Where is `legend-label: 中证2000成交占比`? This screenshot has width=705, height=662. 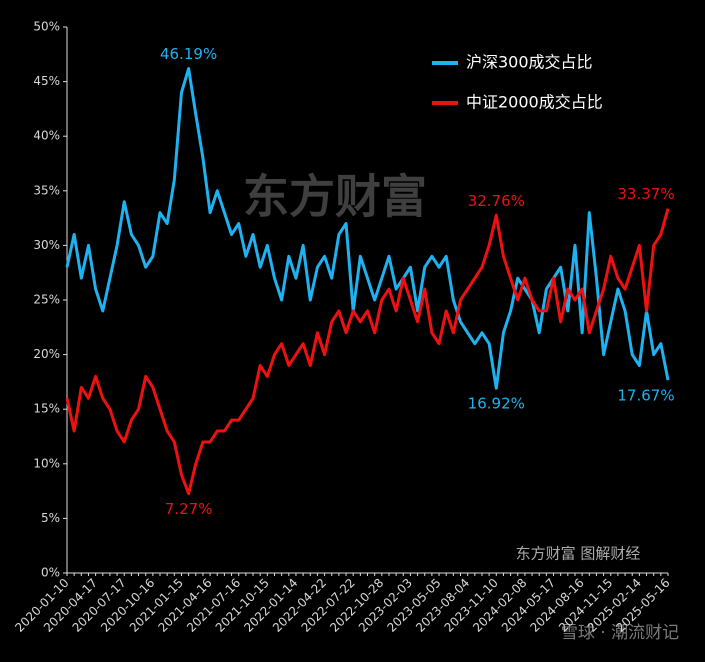
legend-label: 中证2000成交占比 is located at coordinates (534, 102).